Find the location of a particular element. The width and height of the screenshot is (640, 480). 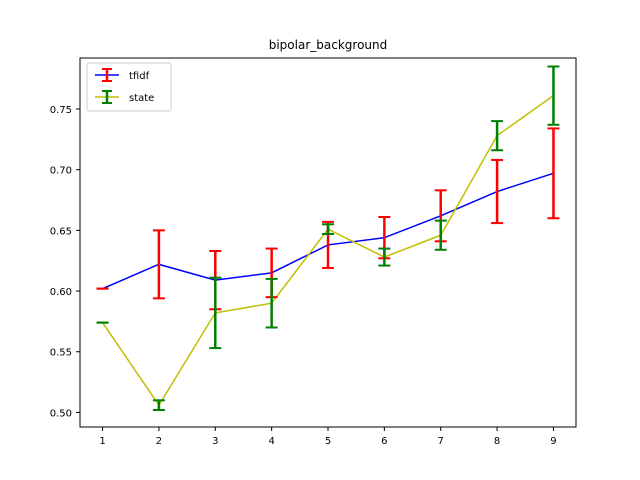

x-tick-label: 9 is located at coordinates (553, 441).